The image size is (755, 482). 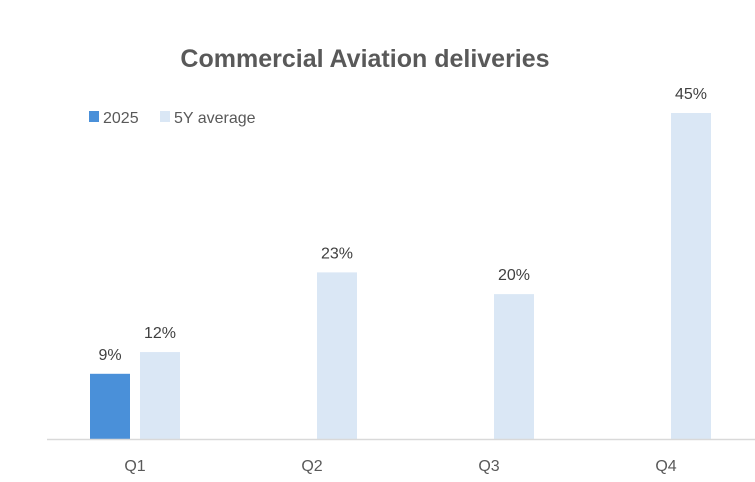 What do you see at coordinates (691, 276) in the screenshot?
I see `bar-5y-average-q4` at bounding box center [691, 276].